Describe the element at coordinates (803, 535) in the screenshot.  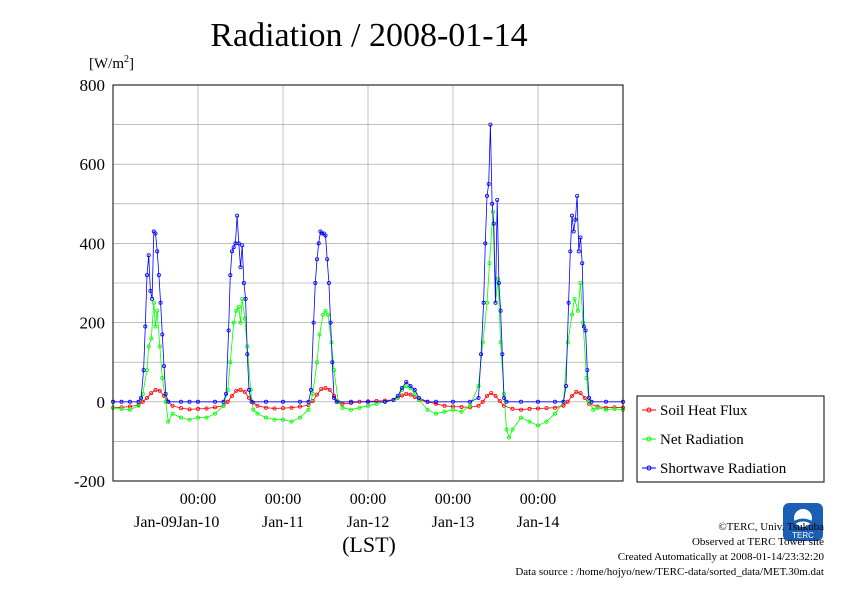
I see `logo-text: TERC` at that location.